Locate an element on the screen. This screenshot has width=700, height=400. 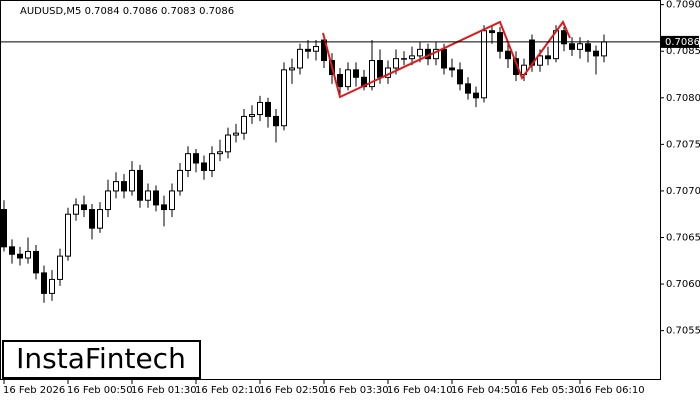
chart-title: AUDUSD,M5 0.7084 0.7086 0.7083 0.7086 is located at coordinates (127, 11).